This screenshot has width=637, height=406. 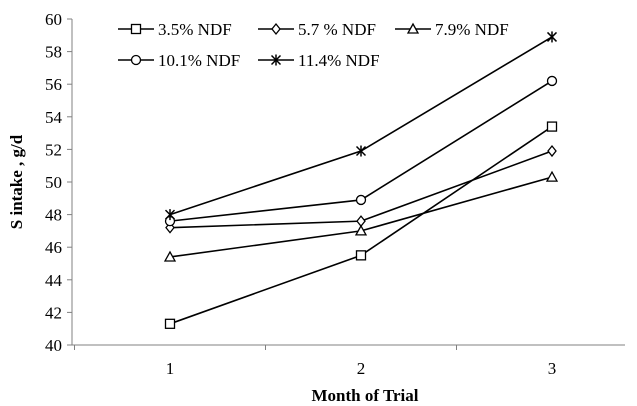 What do you see at coordinates (53, 84) in the screenshot?
I see `y-tick-label: 56` at bounding box center [53, 84].